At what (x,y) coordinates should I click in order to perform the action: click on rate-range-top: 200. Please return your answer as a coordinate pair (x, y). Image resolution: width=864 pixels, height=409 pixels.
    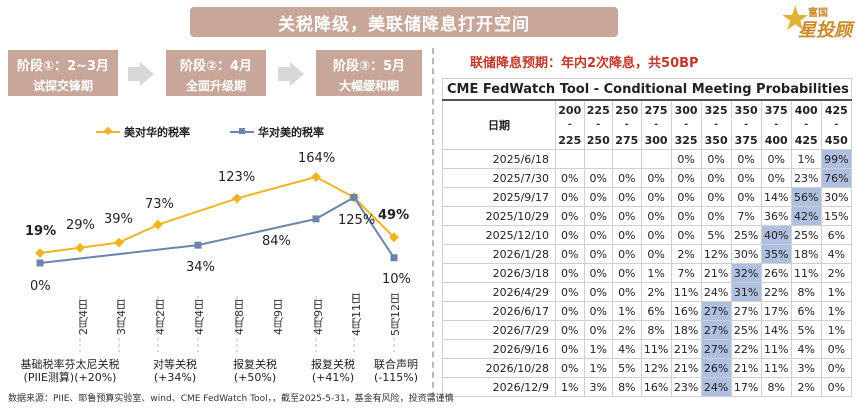
    Looking at the image, I should click on (570, 109).